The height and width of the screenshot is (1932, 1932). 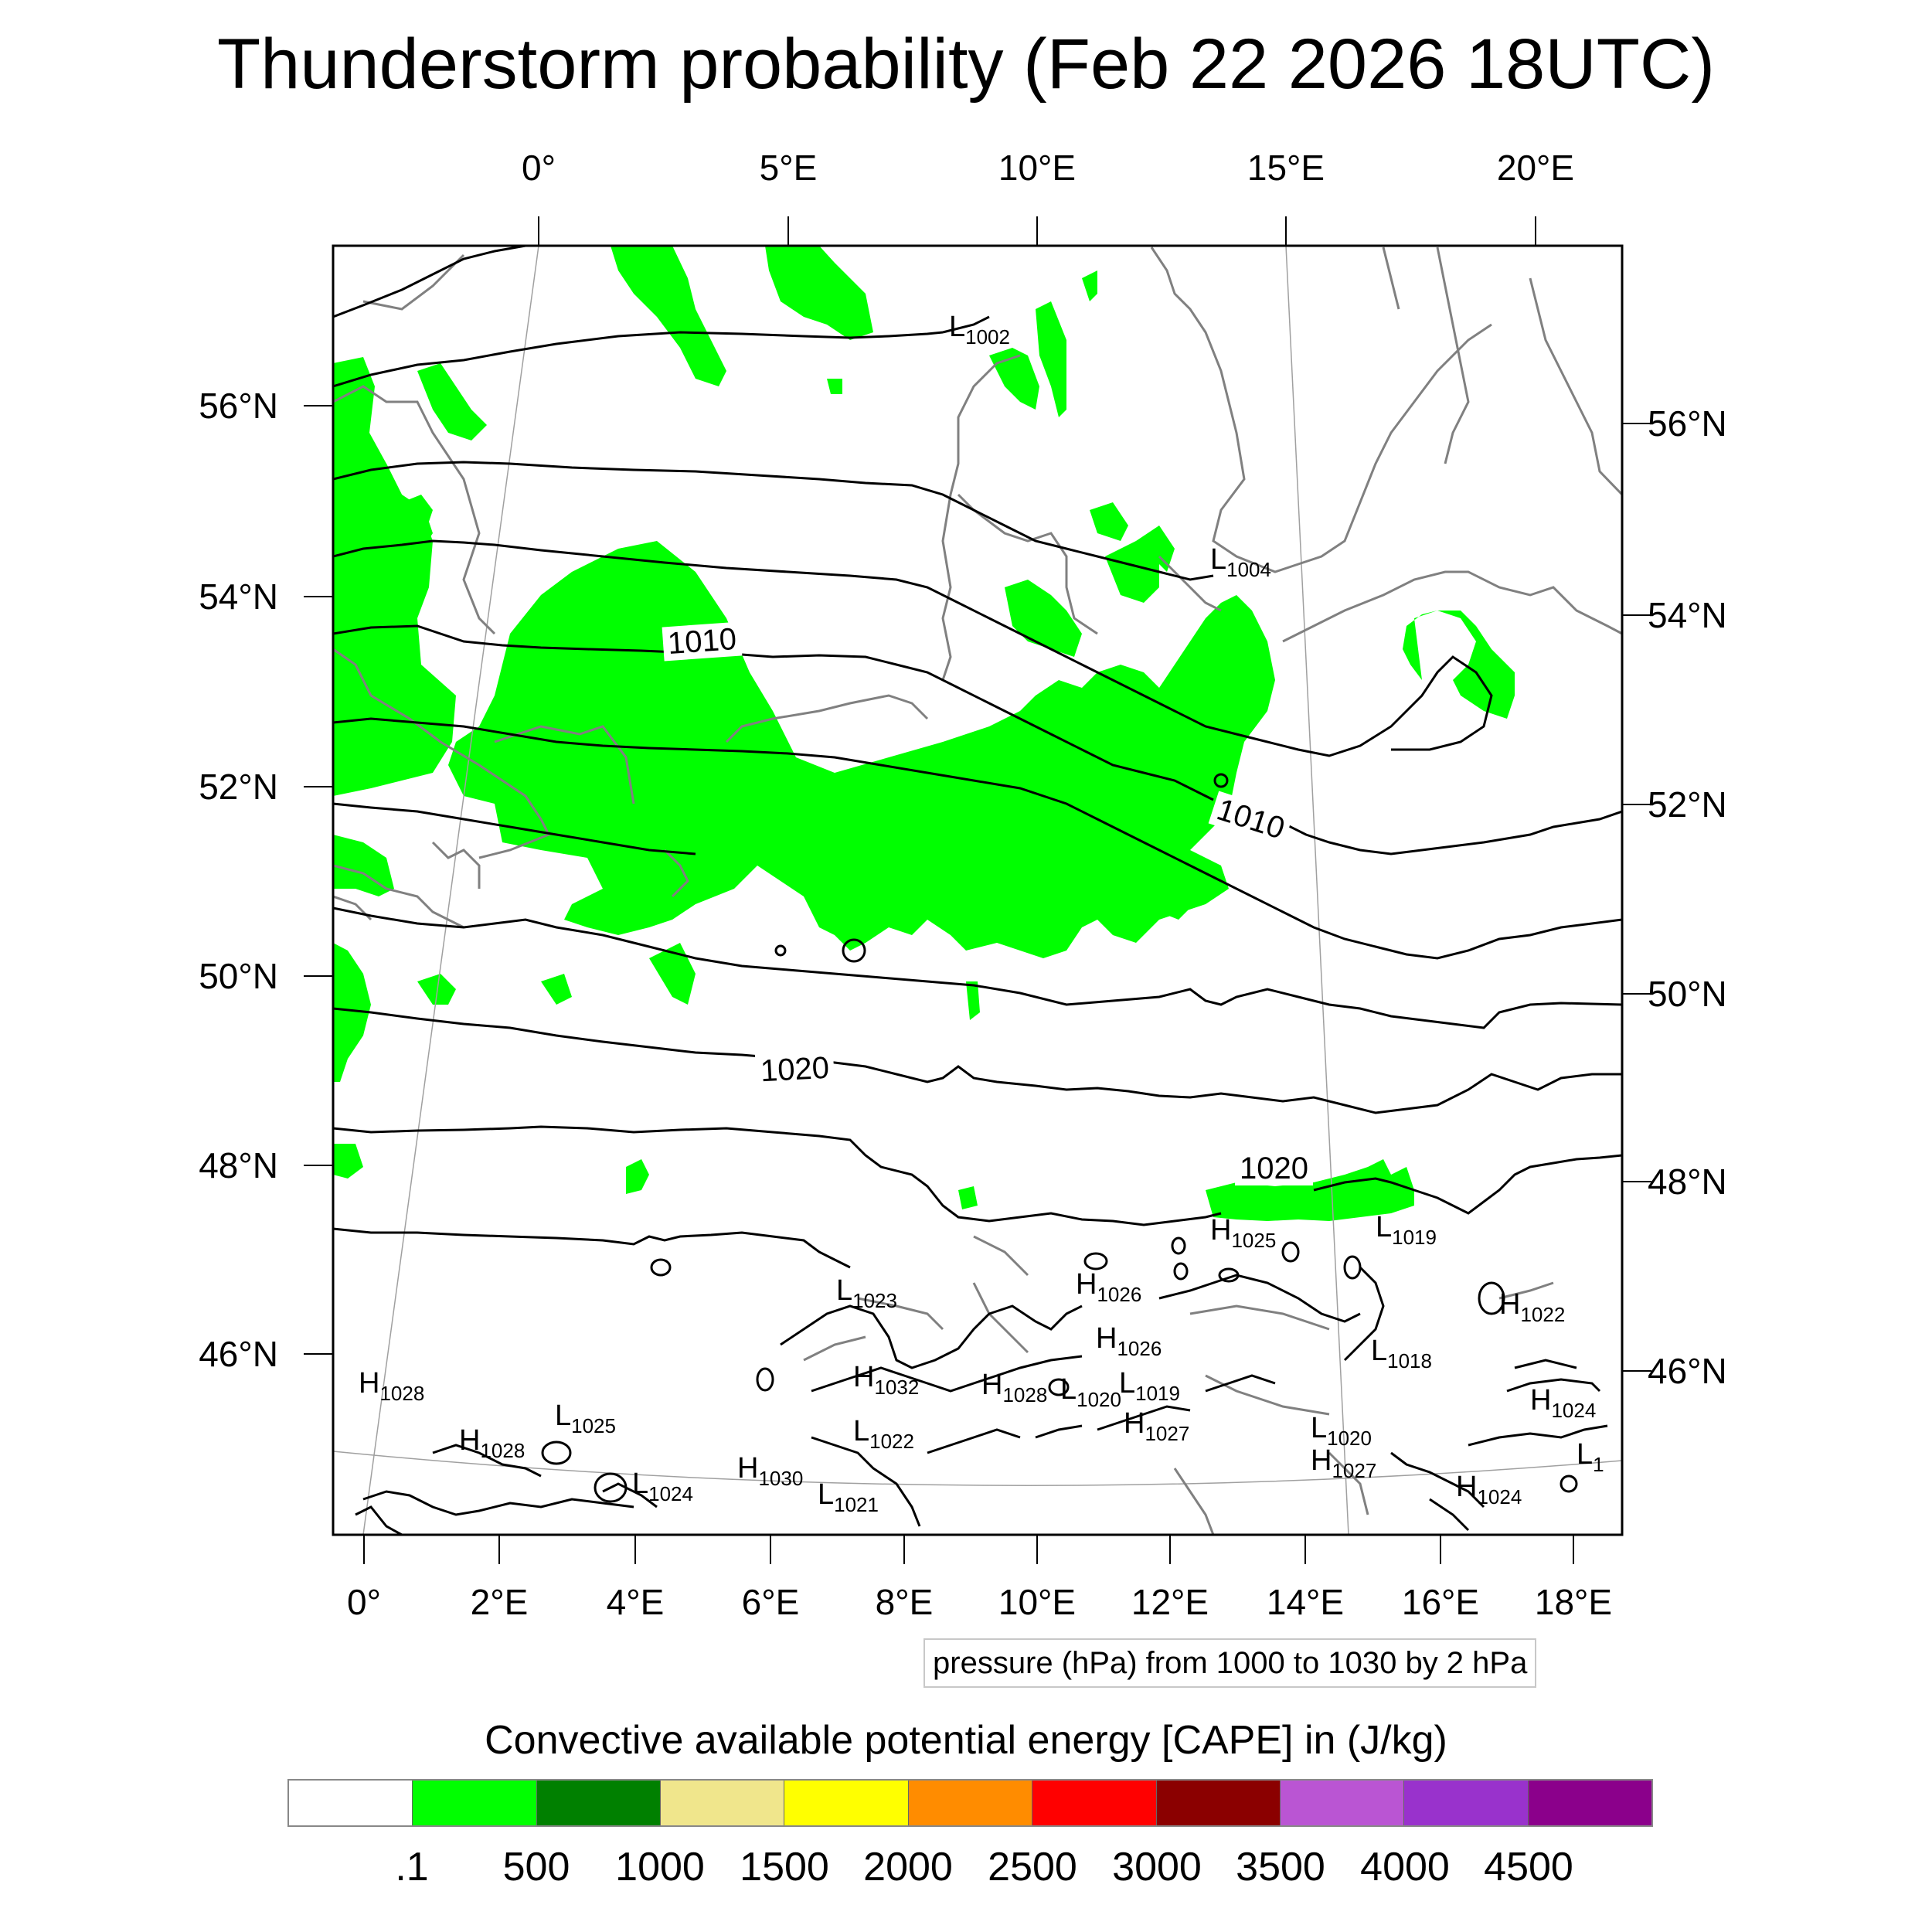 What do you see at coordinates (905, 1602) in the screenshot?
I see `bottom-lon-label: 8°E` at bounding box center [905, 1602].